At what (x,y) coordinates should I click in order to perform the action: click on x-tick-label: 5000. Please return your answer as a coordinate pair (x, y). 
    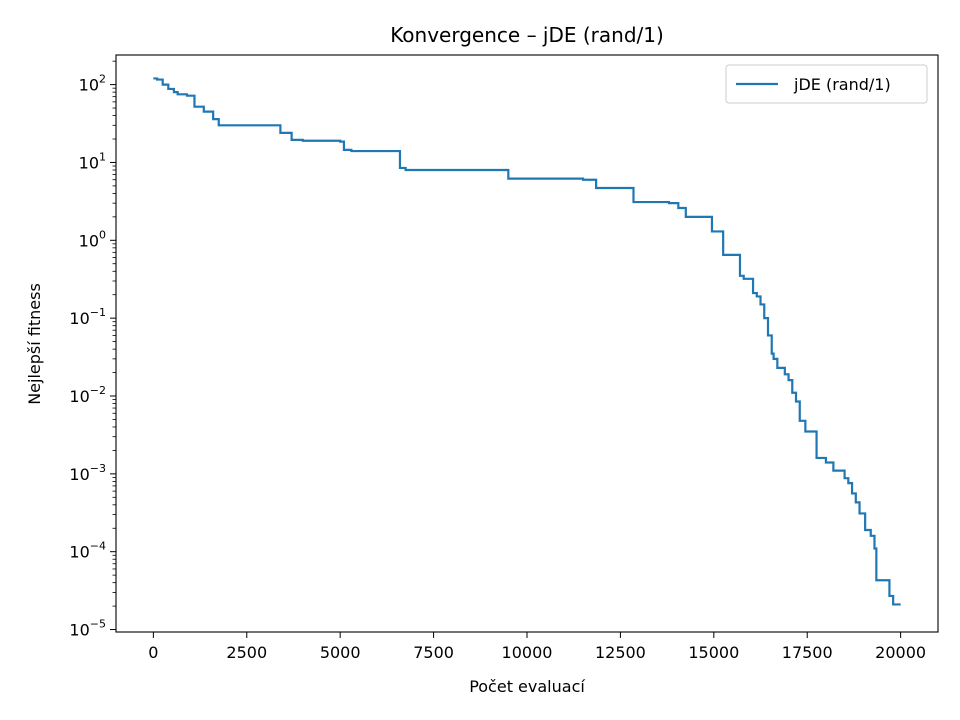
    Looking at the image, I should click on (340, 652).